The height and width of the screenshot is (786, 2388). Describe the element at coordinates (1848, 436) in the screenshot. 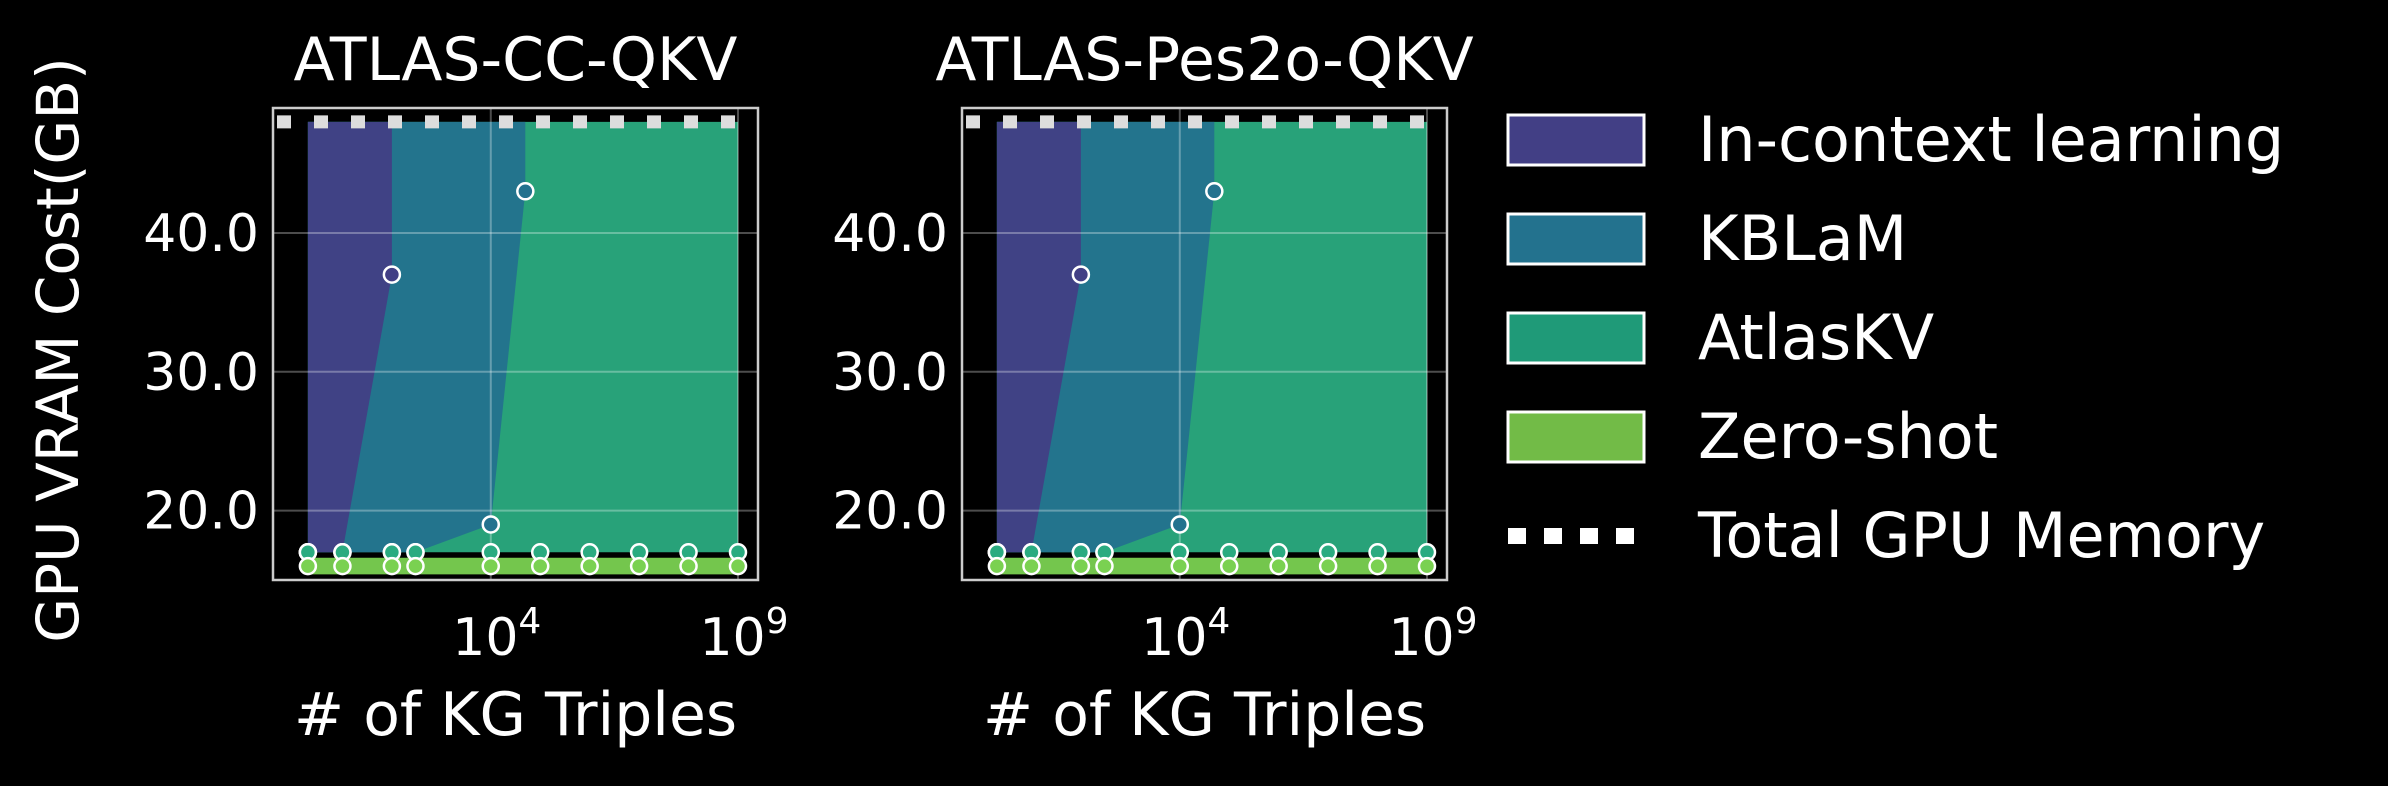

I see `legend-label: Zero-shot` at that location.